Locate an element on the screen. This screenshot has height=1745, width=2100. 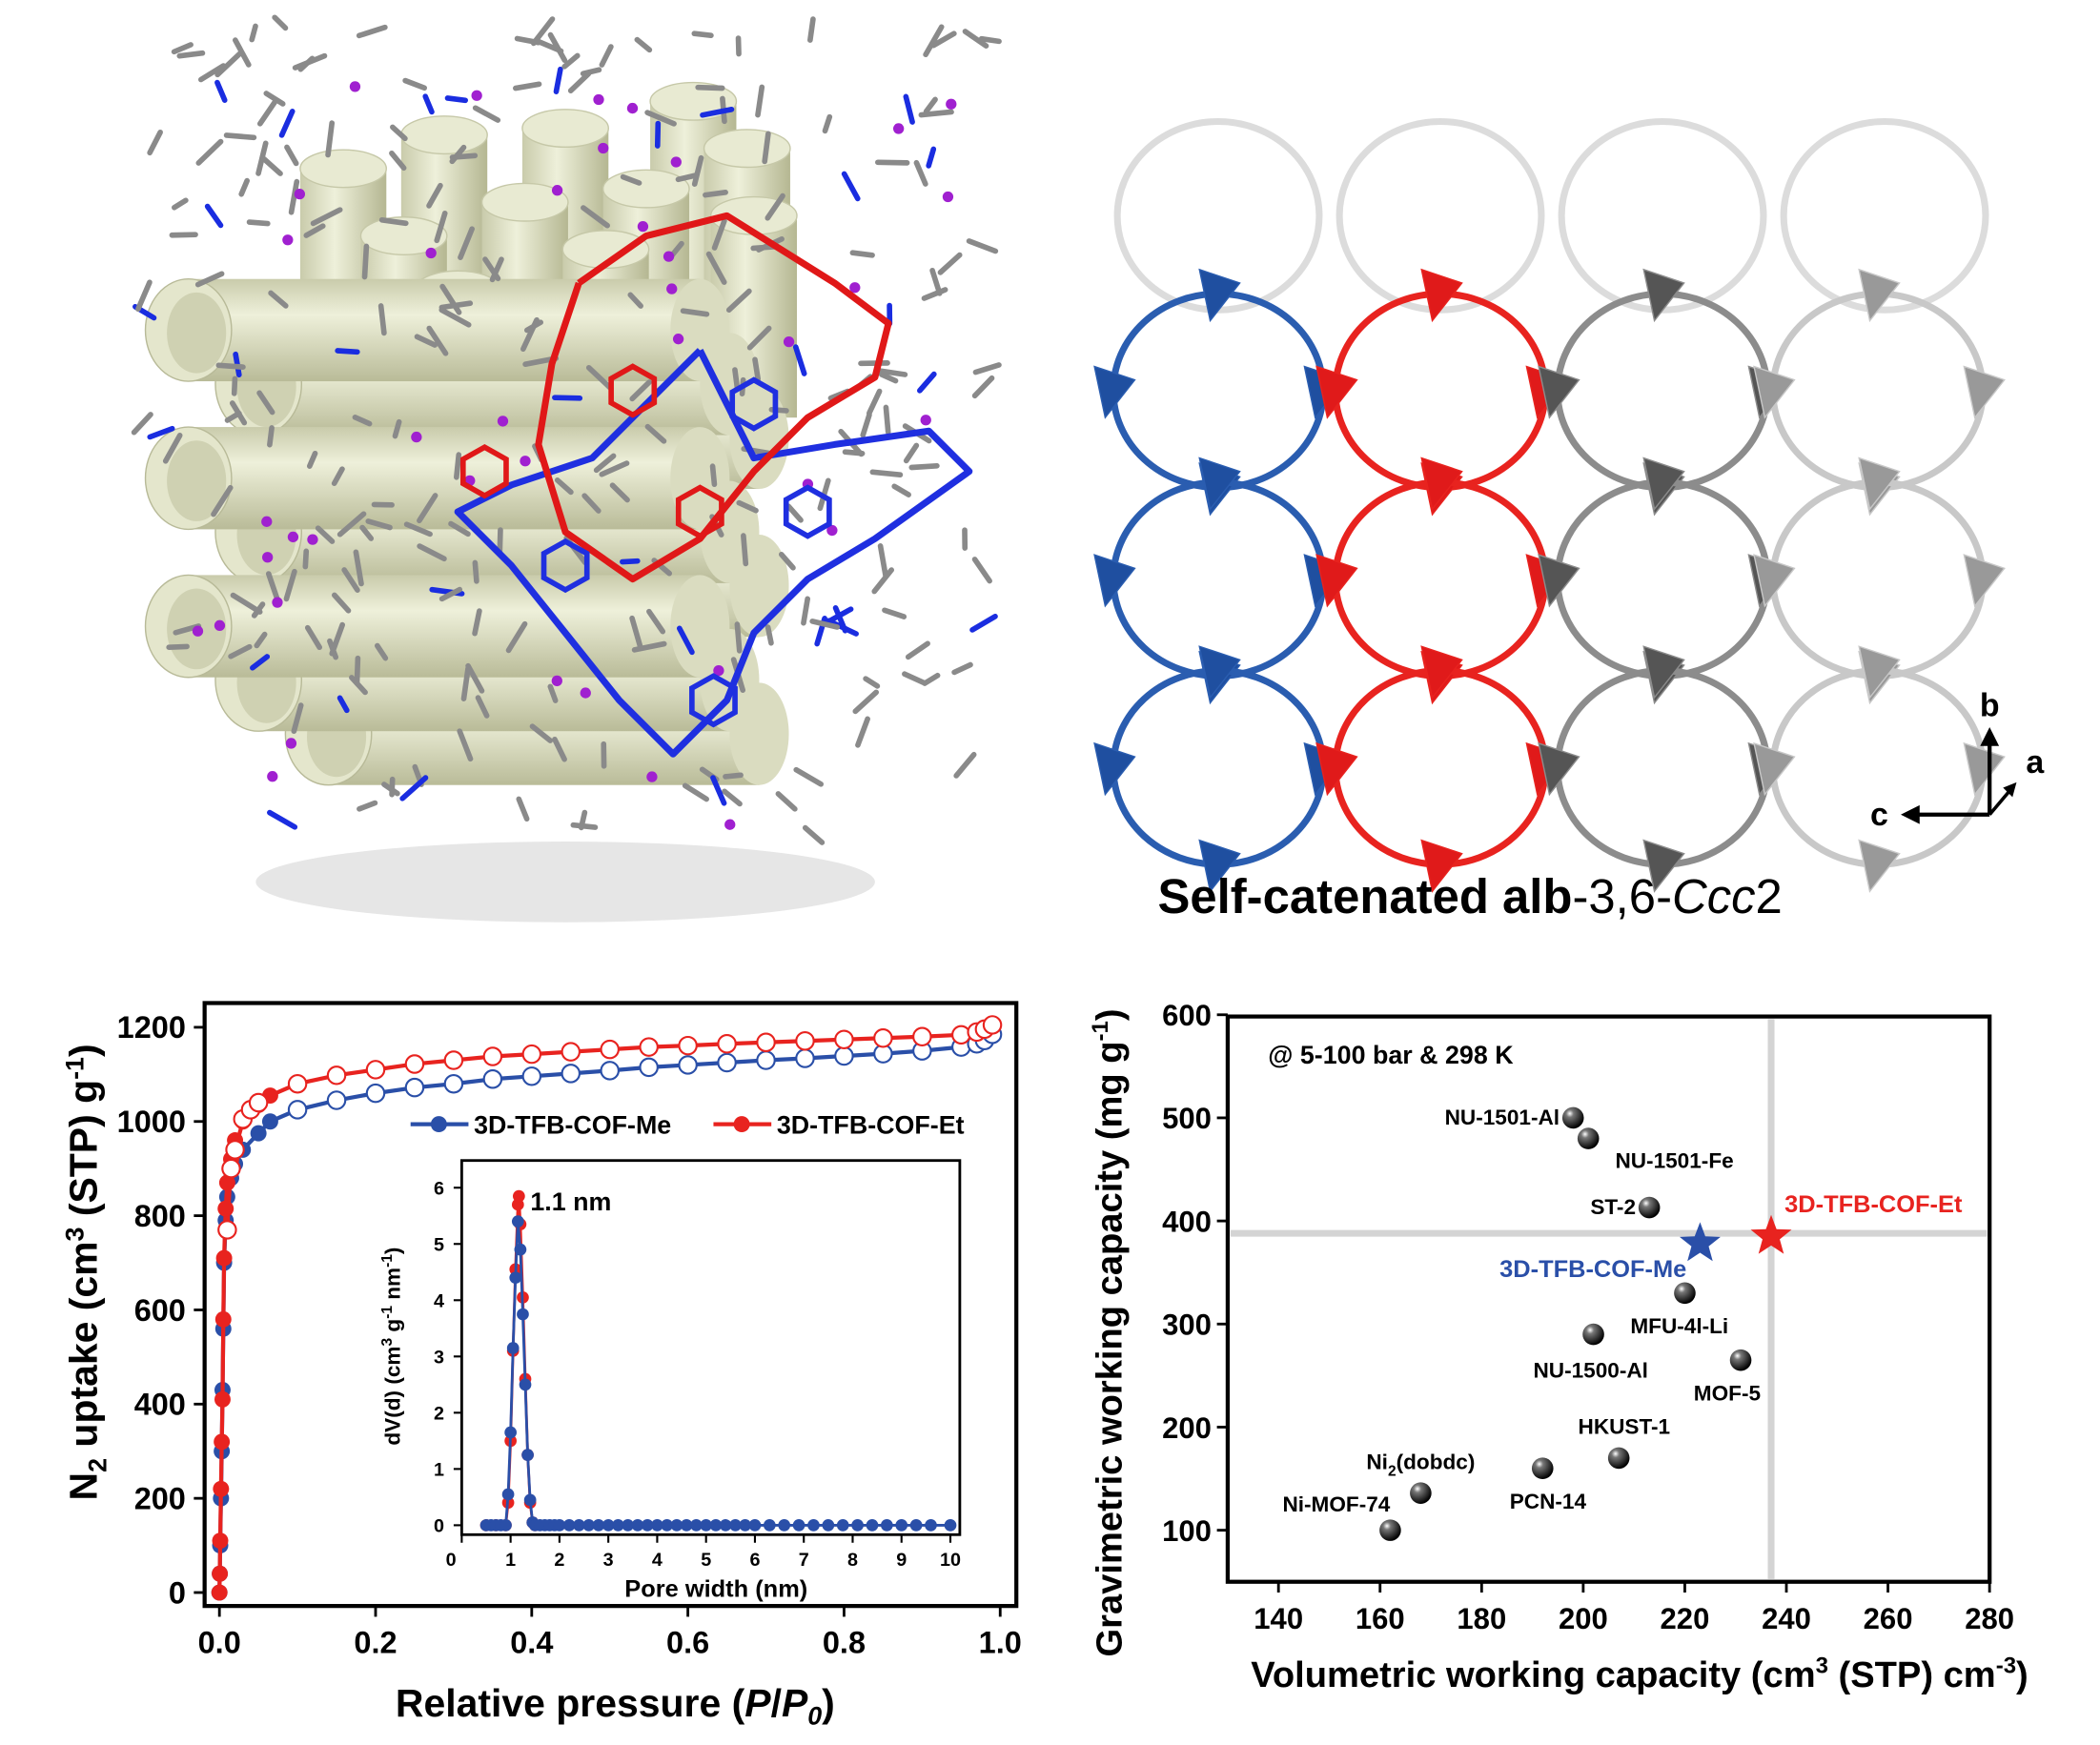
blue-ring is located at coordinates (565, 566).